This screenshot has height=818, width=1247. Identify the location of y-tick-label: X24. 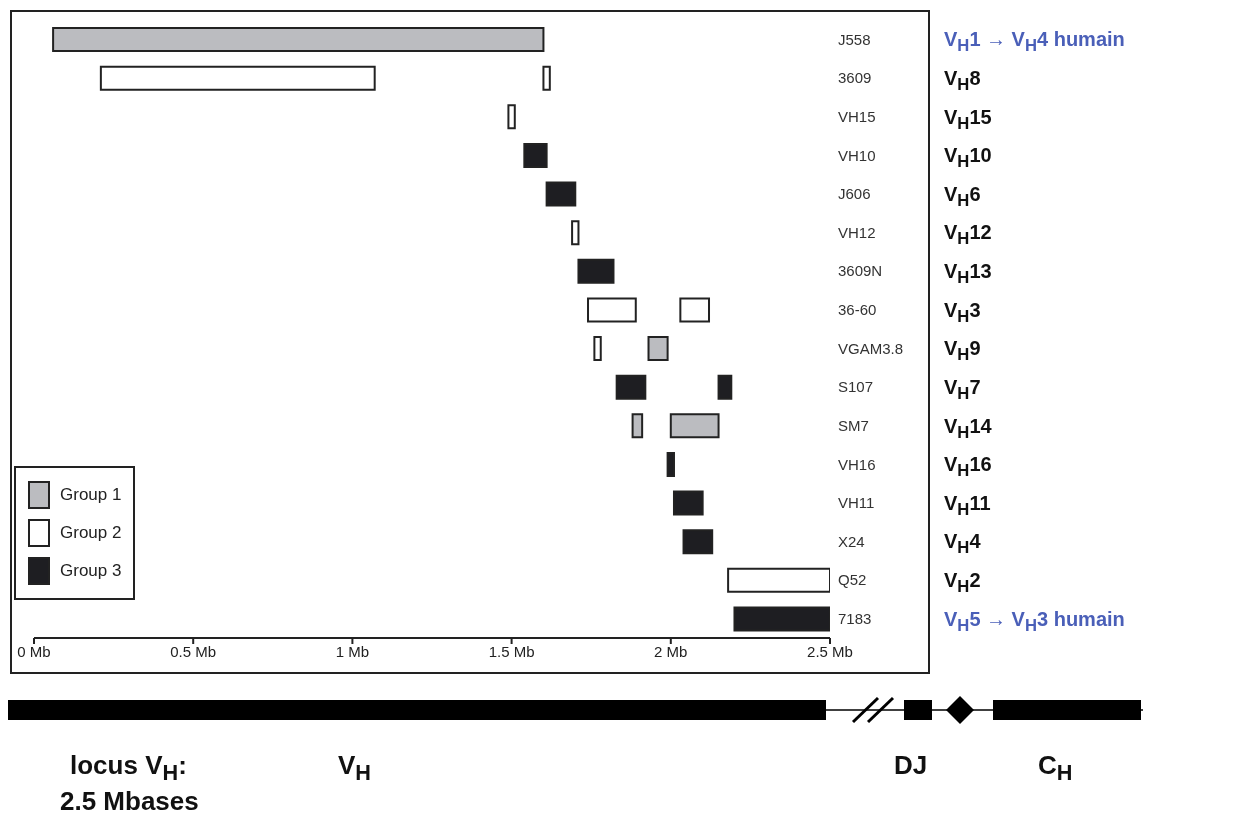
(851, 541).